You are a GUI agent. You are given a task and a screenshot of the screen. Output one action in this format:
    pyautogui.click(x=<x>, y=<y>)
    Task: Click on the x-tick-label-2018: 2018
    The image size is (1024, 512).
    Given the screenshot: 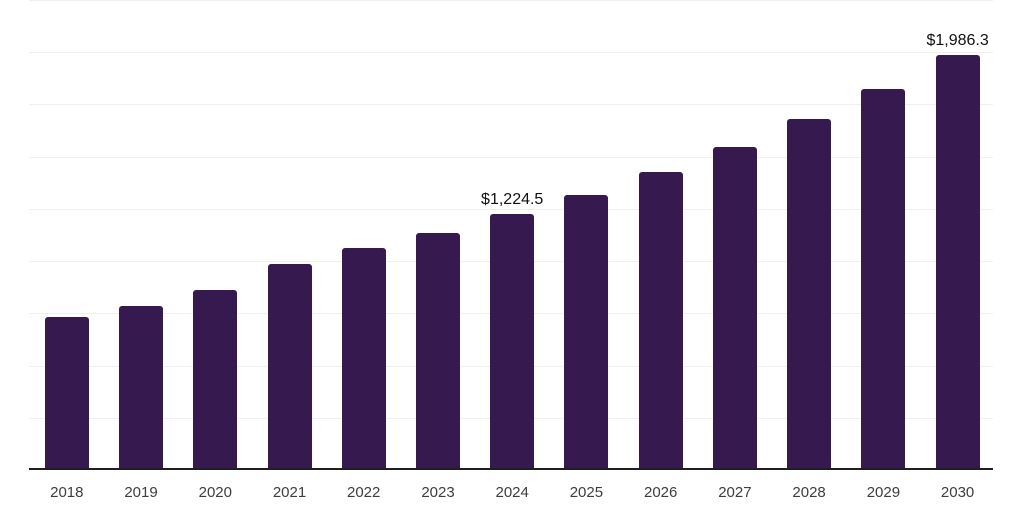 What is the action you would take?
    pyautogui.click(x=67, y=492)
    